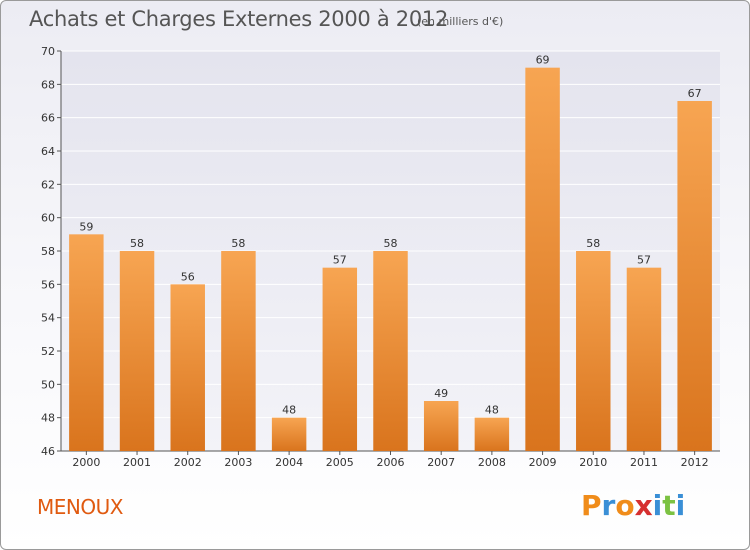 This screenshot has height=550, width=750. Describe the element at coordinates (441, 426) in the screenshot. I see `bar-2007` at that location.